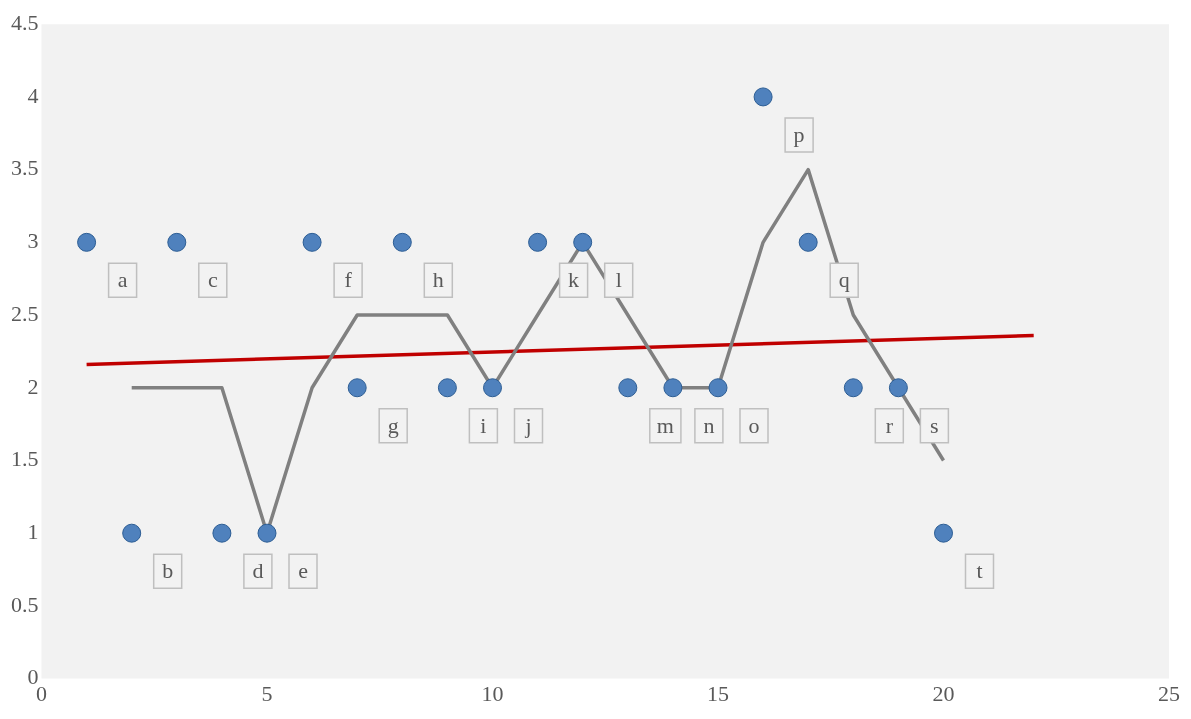 Image resolution: width=1191 pixels, height=719 pixels. Describe the element at coordinates (25, 22) in the screenshot. I see `y-tick-label: 4.5` at that location.